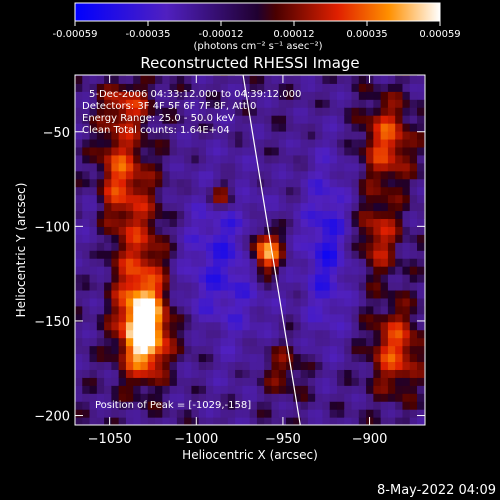 The height and width of the screenshot is (500, 500). I want to click on solar-limb-line, so click(271, 250).